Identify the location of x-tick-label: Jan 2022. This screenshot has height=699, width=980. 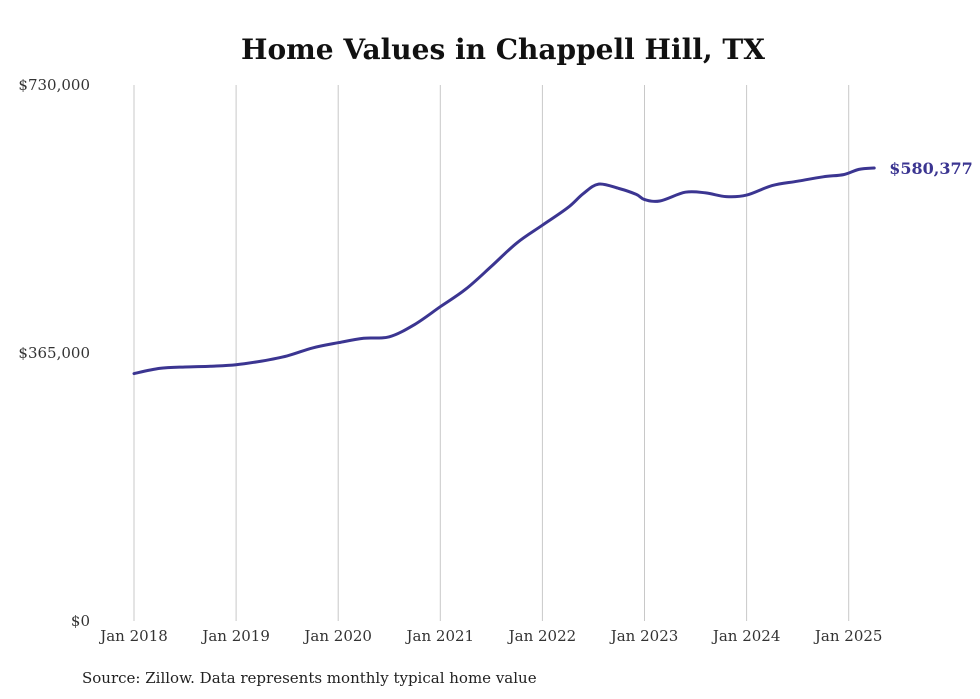
(542, 636).